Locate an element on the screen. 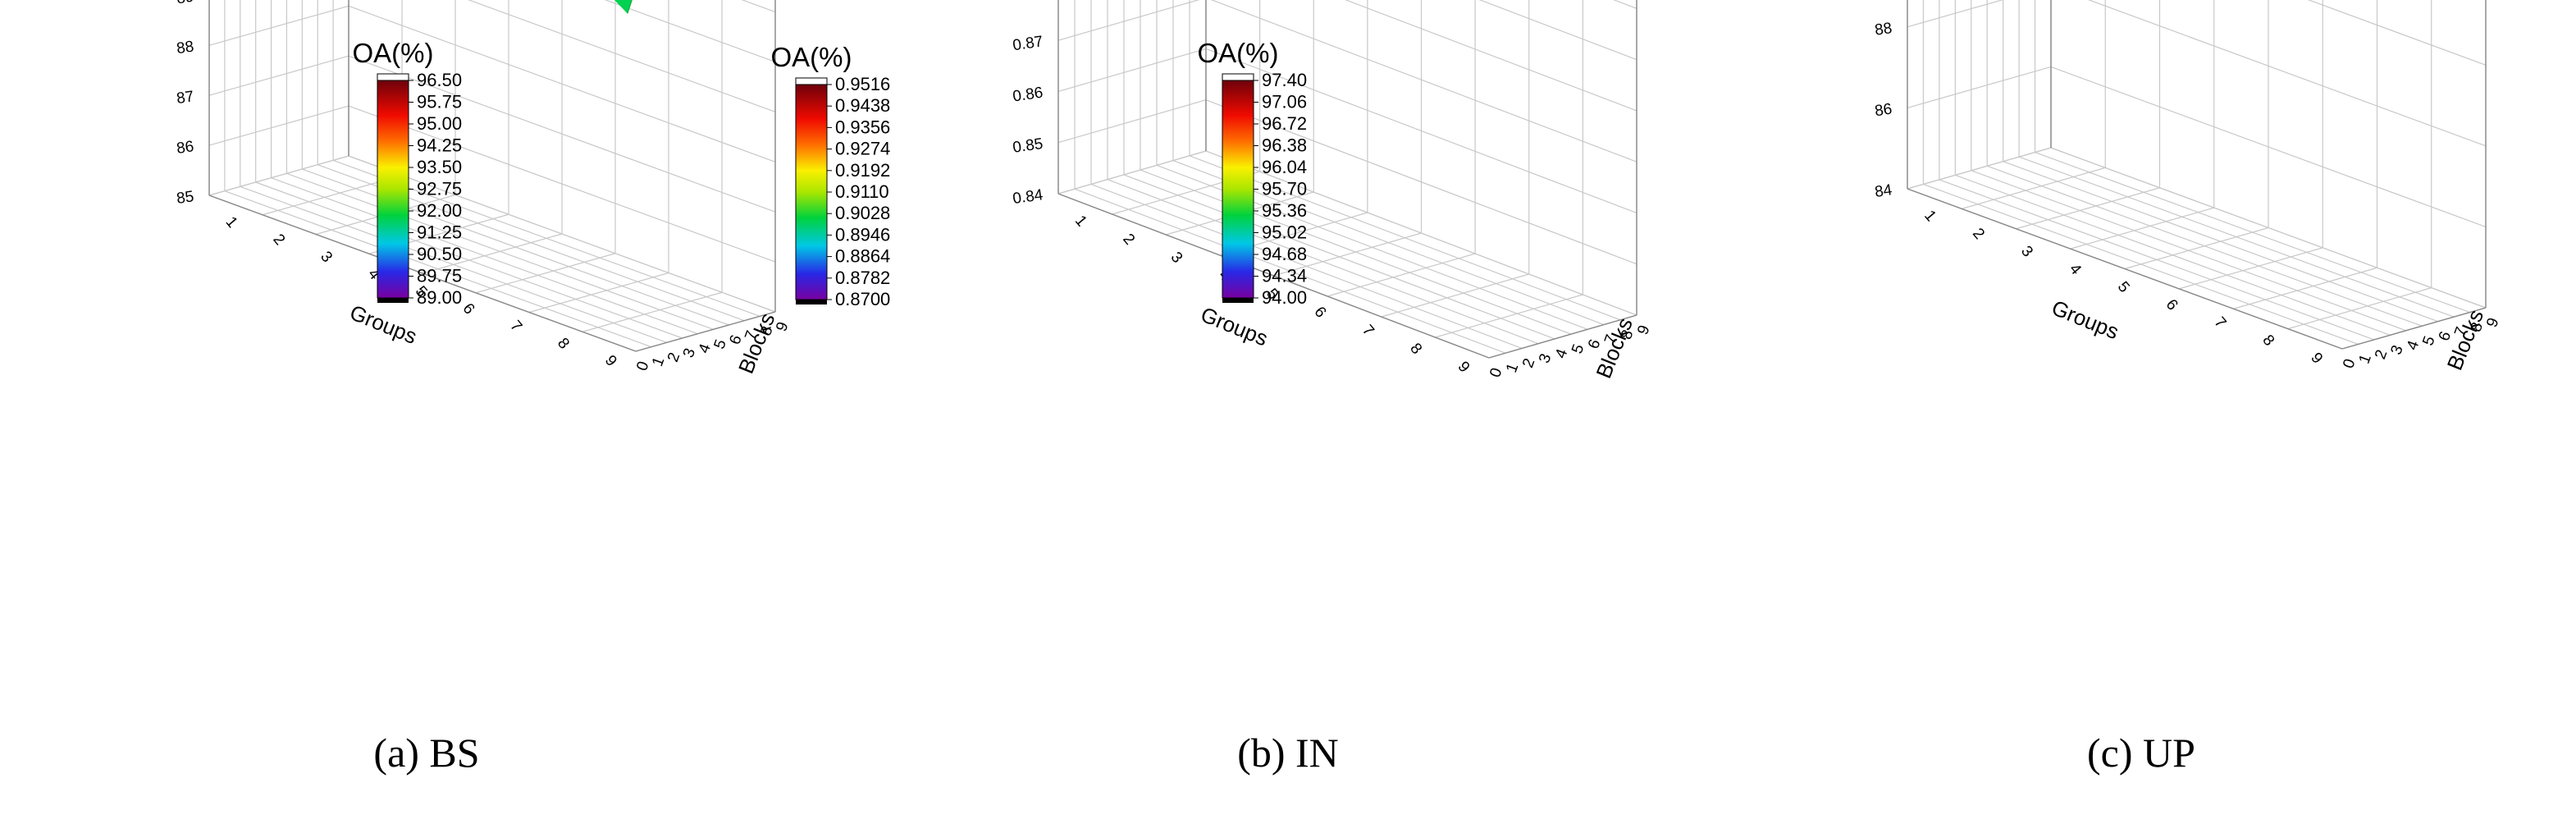  z-tick-label: 84 is located at coordinates (1884, 191).